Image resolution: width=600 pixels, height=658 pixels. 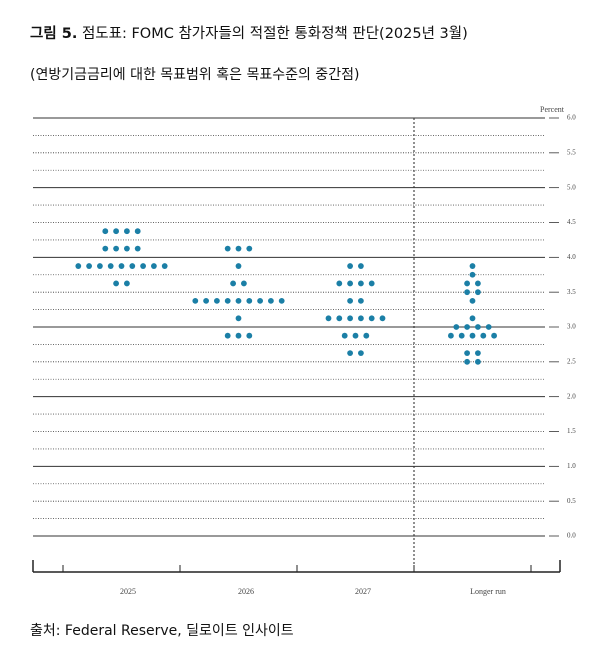 What do you see at coordinates (488, 591) in the screenshot?
I see `x-tick-label: Longer run` at bounding box center [488, 591].